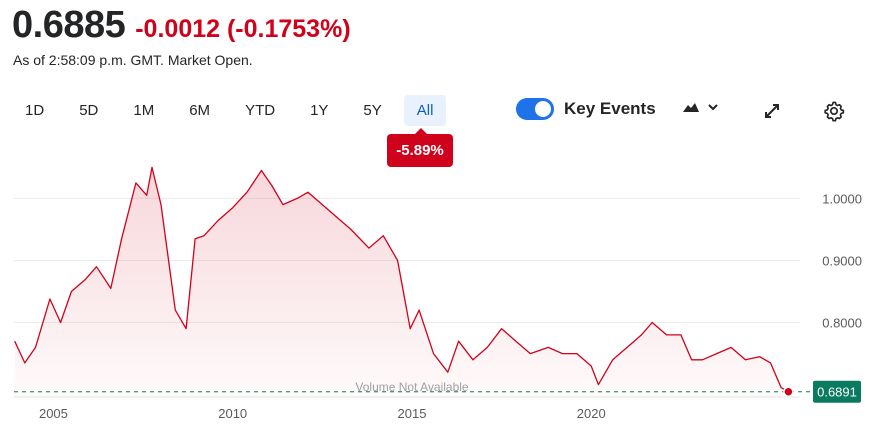  I want to click on key-events-label: Key Events, so click(610, 108).